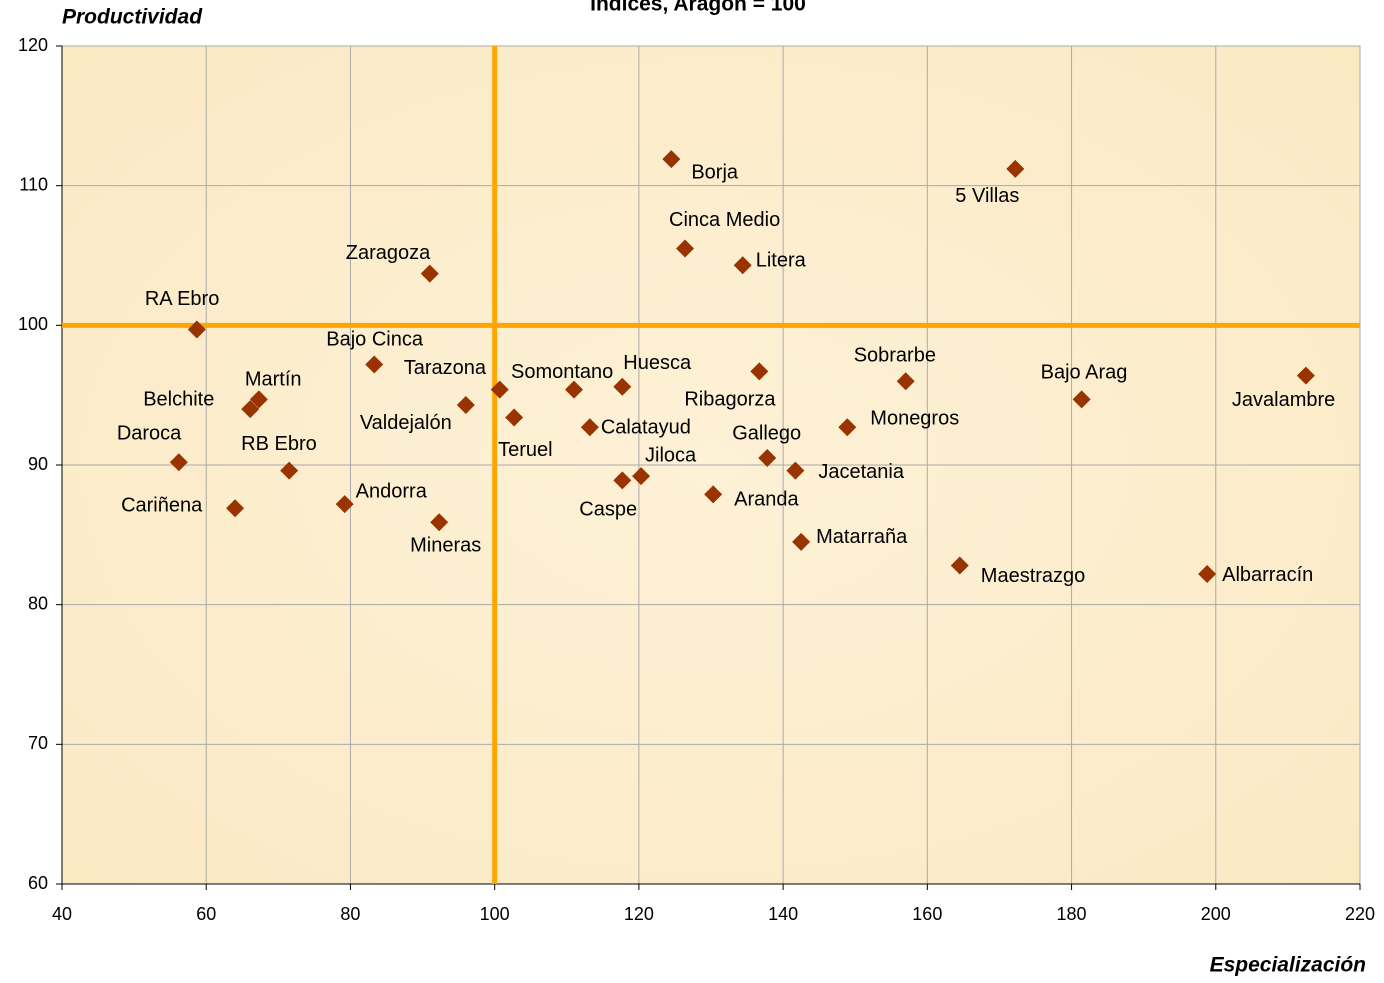 Image resolution: width=1384 pixels, height=983 pixels. Describe the element at coordinates (608, 510) in the screenshot. I see `point-label: Caspe` at that location.